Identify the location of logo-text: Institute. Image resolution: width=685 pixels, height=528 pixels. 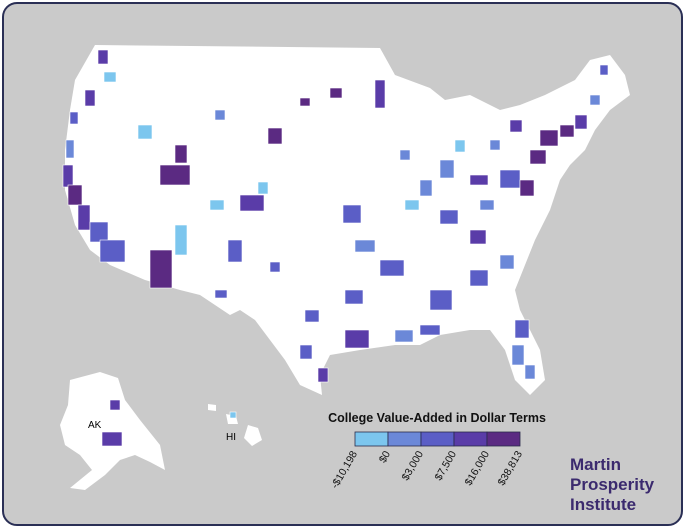
(603, 504).